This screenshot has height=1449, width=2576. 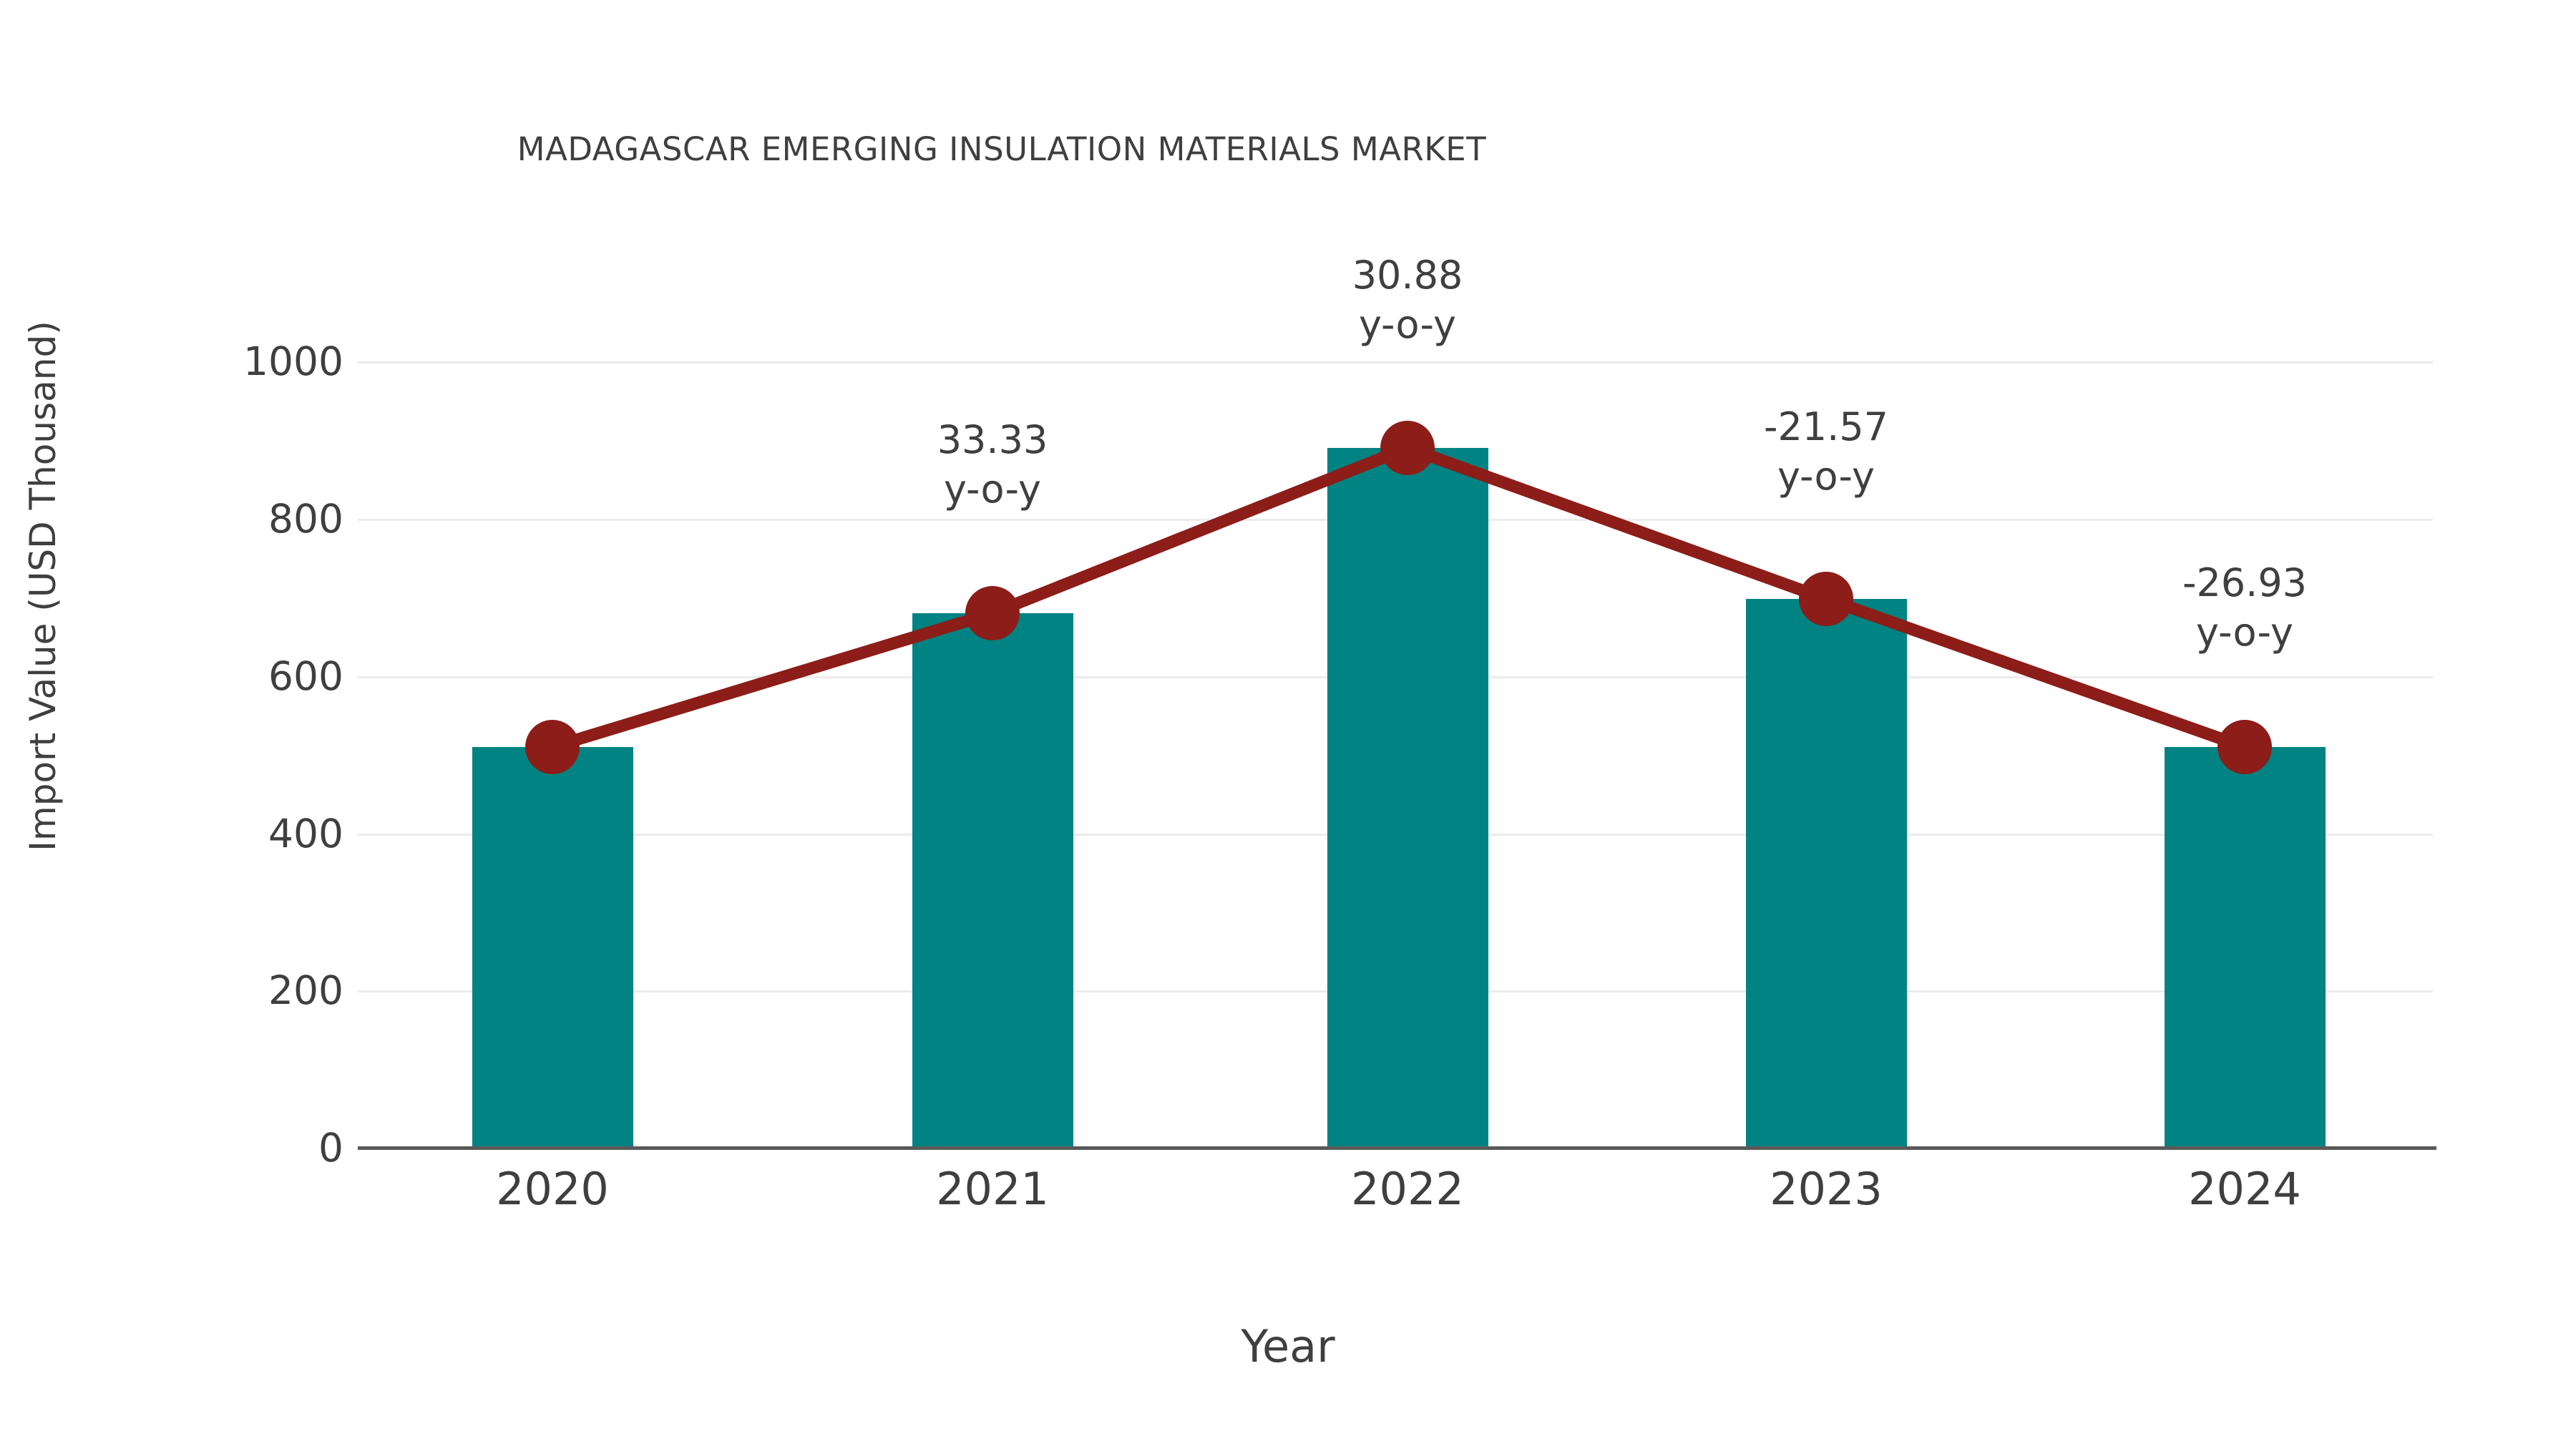 What do you see at coordinates (1826, 426) in the screenshot?
I see `data-label-2023-value: -21.57` at bounding box center [1826, 426].